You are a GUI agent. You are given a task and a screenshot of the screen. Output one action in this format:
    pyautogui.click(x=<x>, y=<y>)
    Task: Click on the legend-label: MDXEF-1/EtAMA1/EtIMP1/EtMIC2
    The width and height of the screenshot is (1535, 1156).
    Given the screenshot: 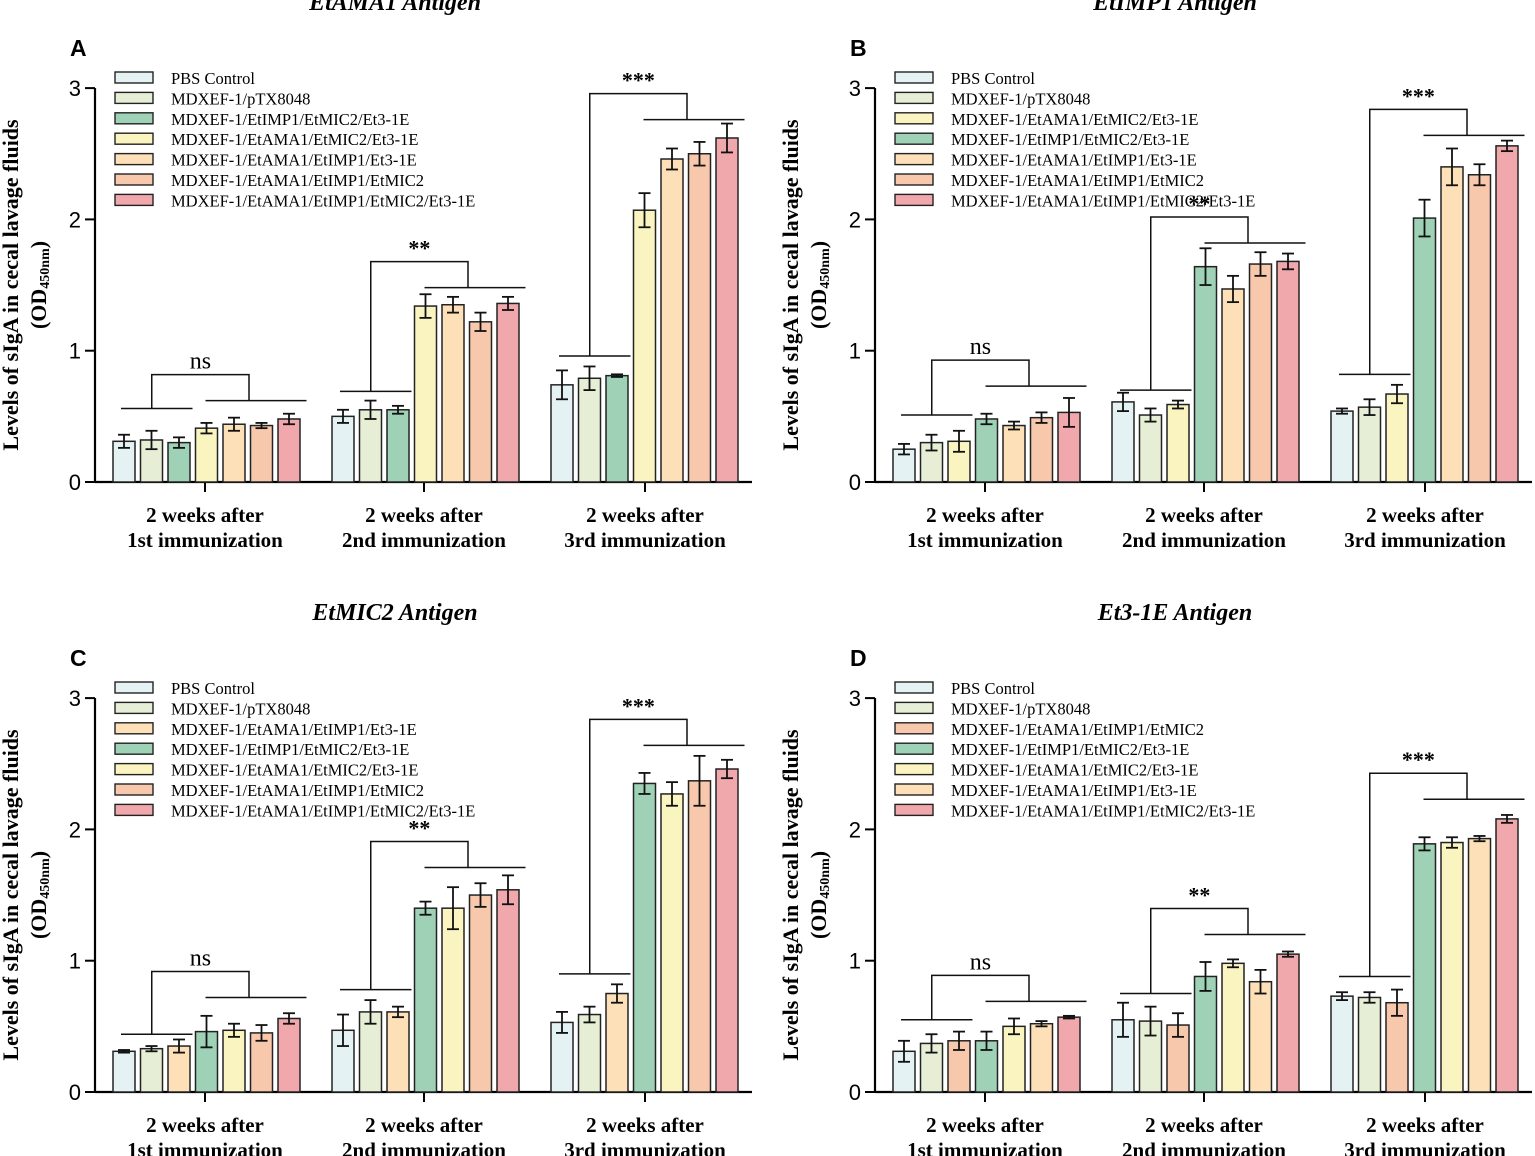 What is the action you would take?
    pyautogui.click(x=297, y=180)
    